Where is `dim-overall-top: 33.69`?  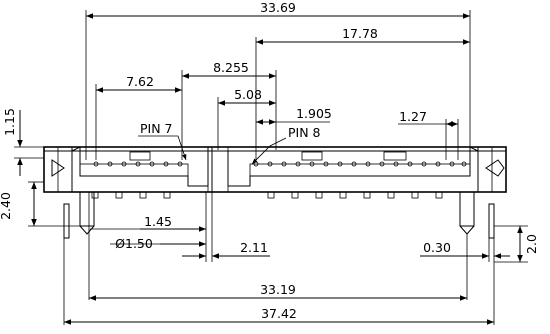 dim-overall-top: 33.69 is located at coordinates (278, 7).